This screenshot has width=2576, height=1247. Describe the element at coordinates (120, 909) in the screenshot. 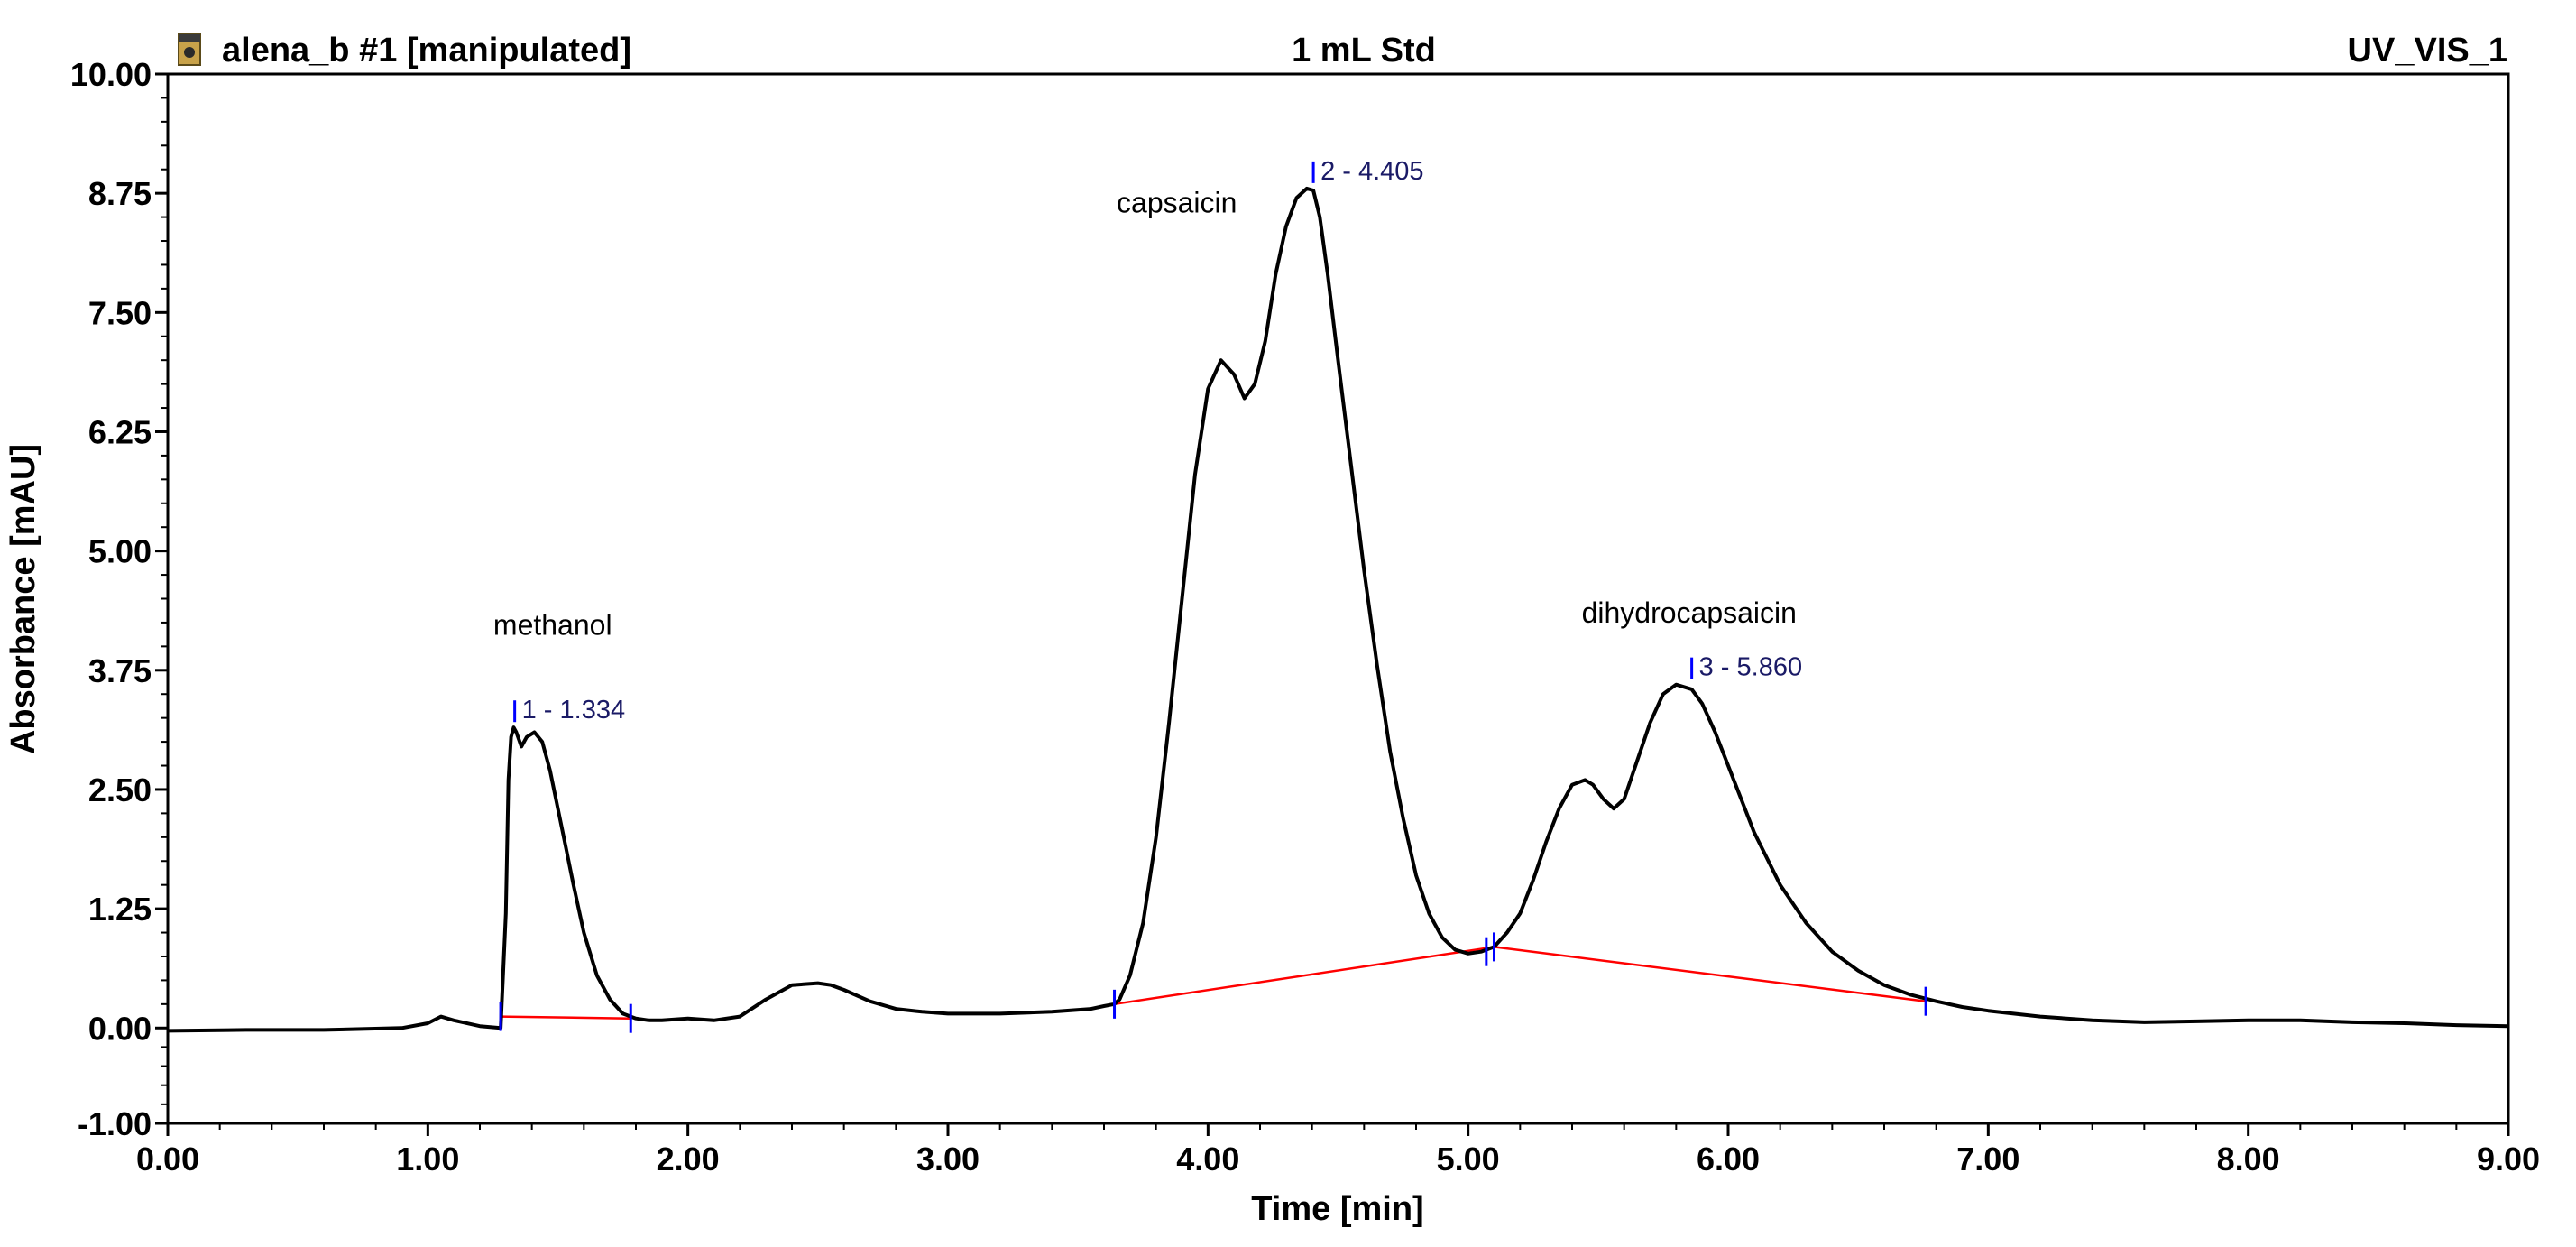

I see `y-tick-label: 1.25` at that location.